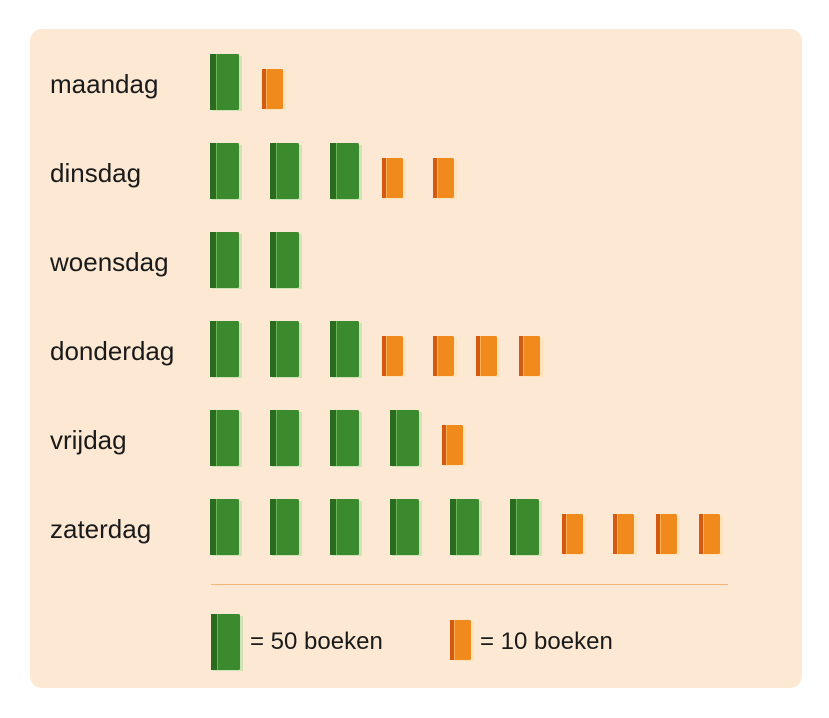 Image resolution: width=829 pixels, height=718 pixels. Describe the element at coordinates (96, 173) in the screenshot. I see `row-label-dinsdag: dinsdag` at that location.